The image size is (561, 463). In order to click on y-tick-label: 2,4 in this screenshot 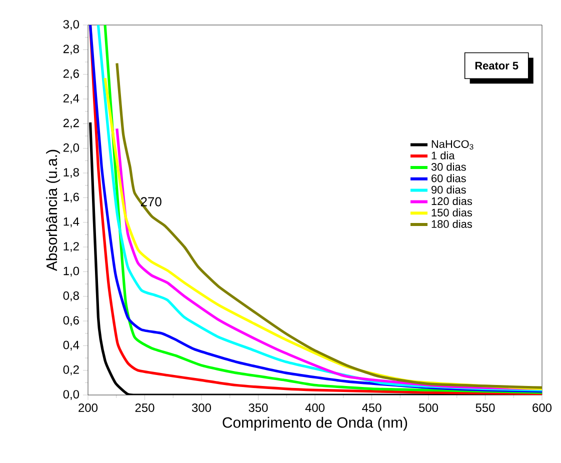, I will do `click(71, 99)`.